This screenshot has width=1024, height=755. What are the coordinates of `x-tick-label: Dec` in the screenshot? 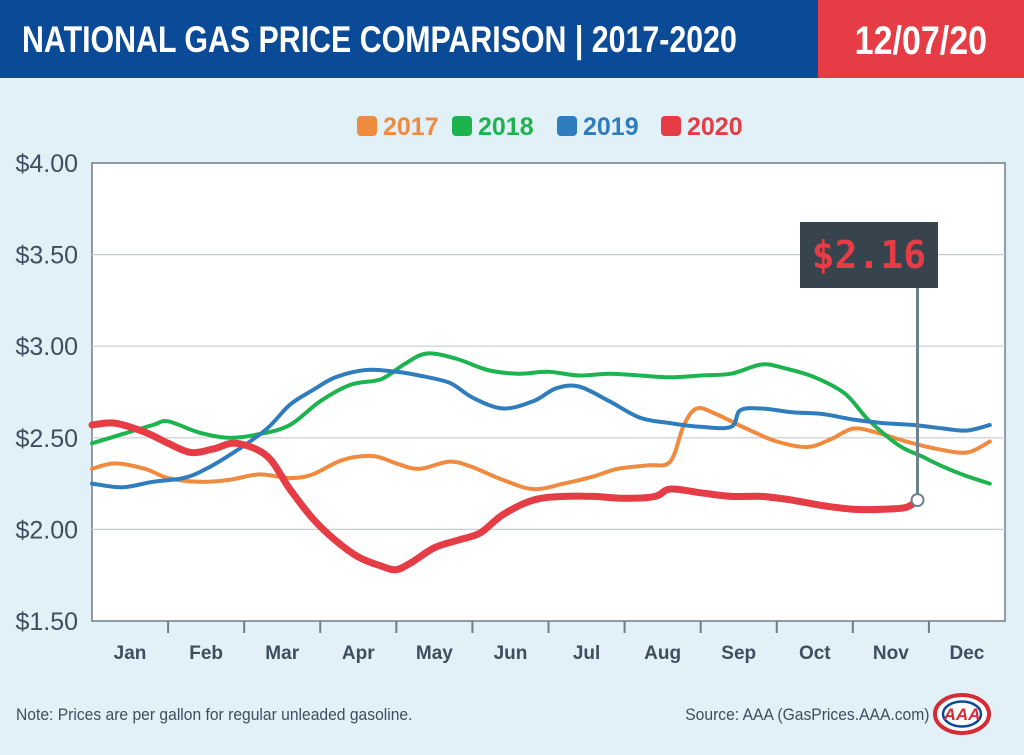 It's located at (967, 653).